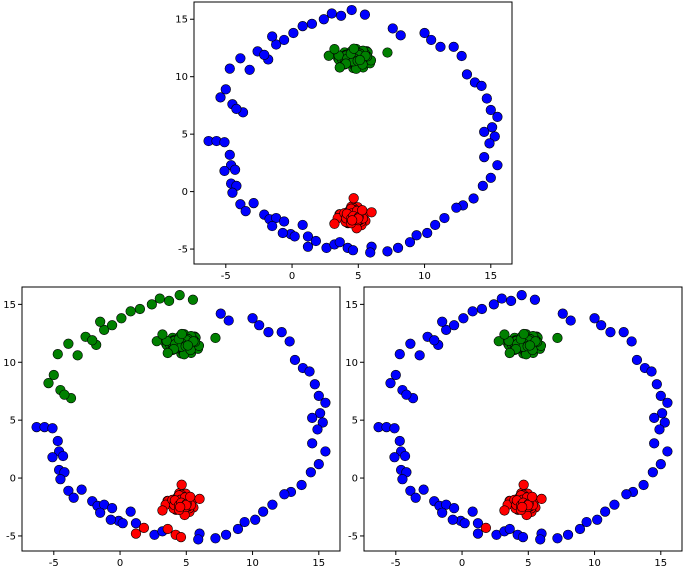 Image resolution: width=685 pixels, height=576 pixels. I want to click on y-tick-label: 15, so click(351, 305).